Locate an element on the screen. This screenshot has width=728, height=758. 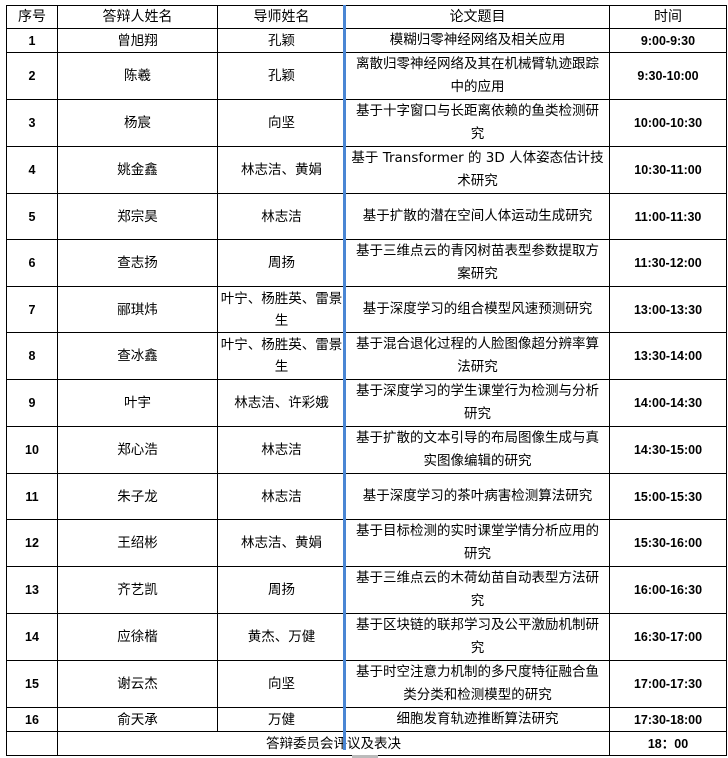
student-name: 齐艺凯 is located at coordinates (137, 590).